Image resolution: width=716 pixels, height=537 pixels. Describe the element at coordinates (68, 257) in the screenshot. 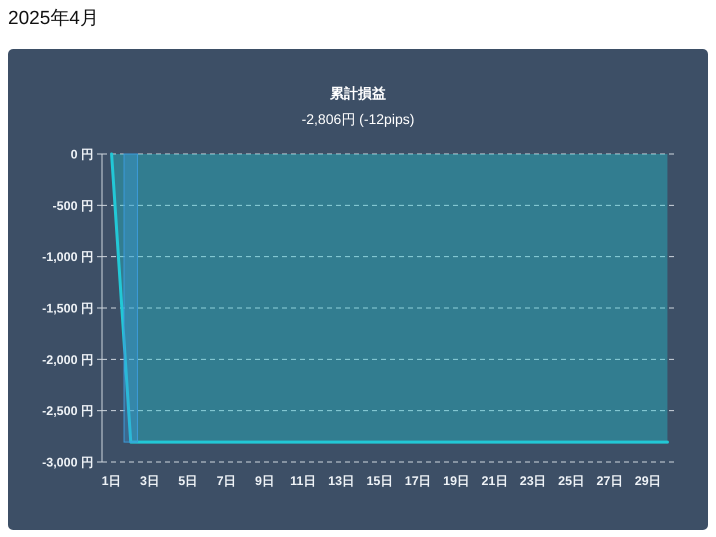

I see `y-tick-label: -1,000 円` at that location.